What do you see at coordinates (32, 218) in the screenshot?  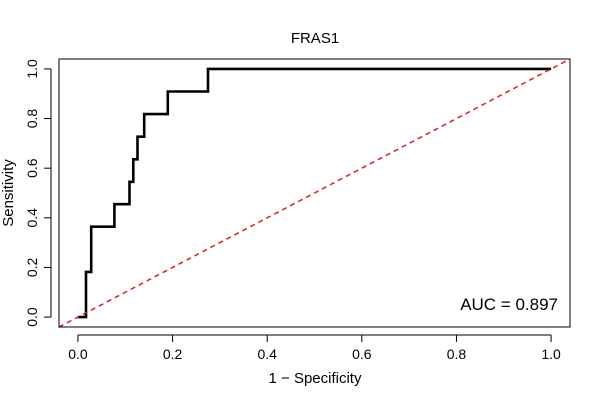 I see `y-tick-label: 0.4` at bounding box center [32, 218].